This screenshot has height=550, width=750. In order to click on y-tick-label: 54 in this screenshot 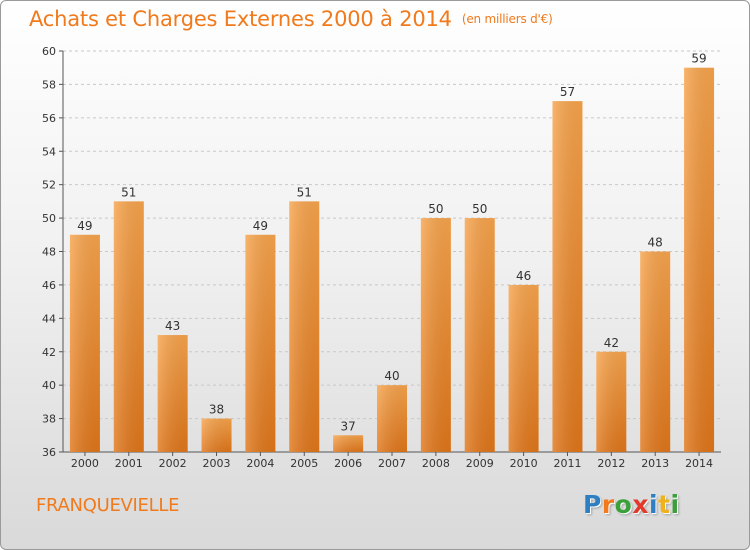, I will do `click(49, 151)`.